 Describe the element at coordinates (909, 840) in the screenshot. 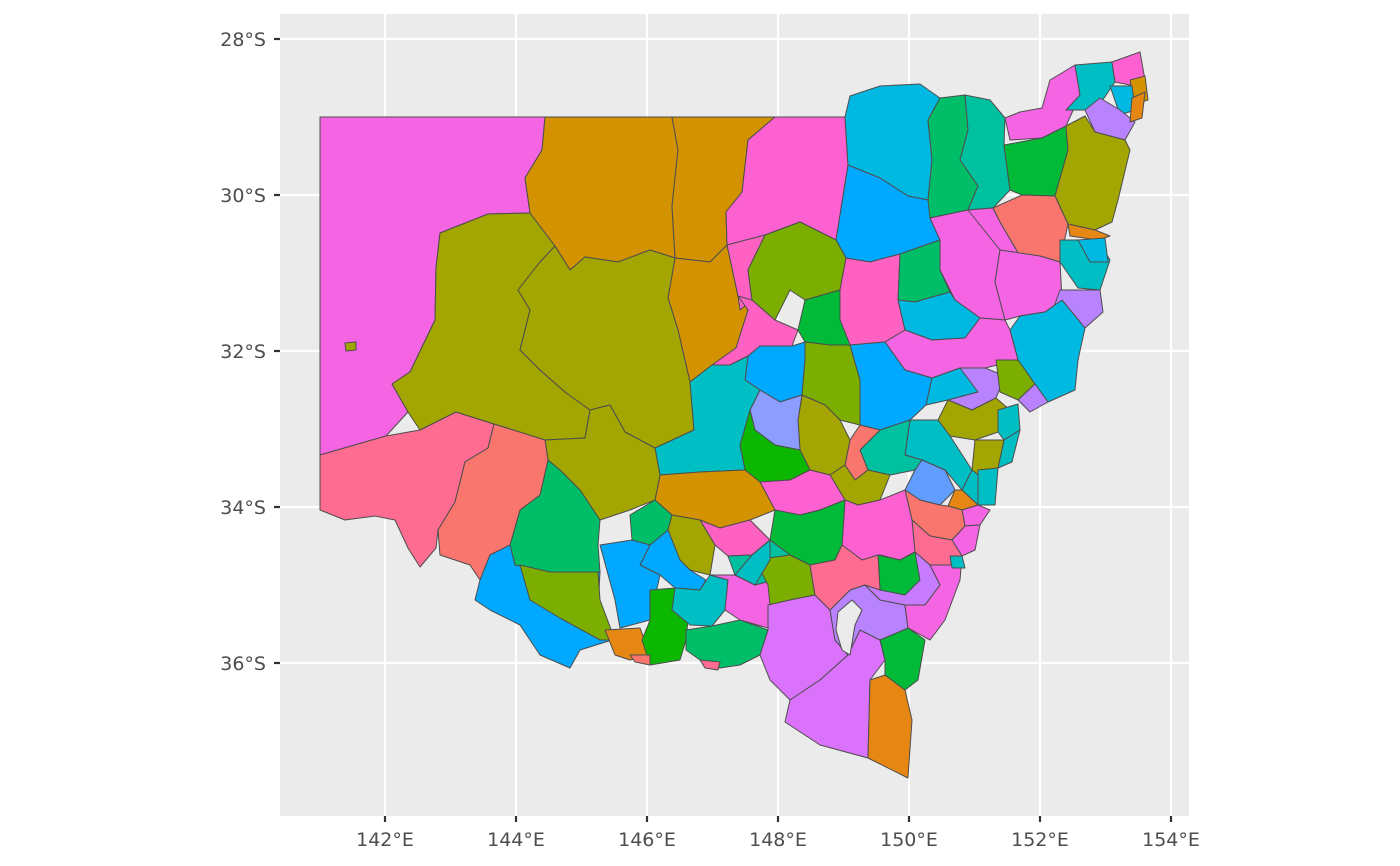

I see `x-tick-label: 150°E` at that location.